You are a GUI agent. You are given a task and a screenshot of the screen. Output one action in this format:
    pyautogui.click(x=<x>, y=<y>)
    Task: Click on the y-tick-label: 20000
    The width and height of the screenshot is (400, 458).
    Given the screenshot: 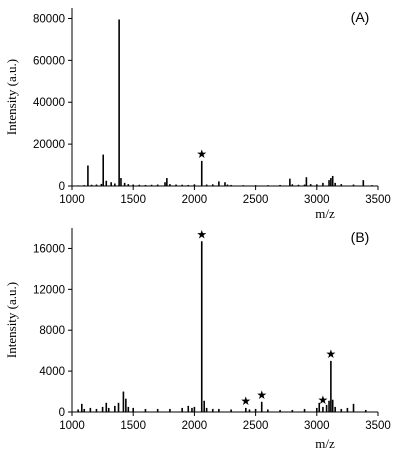 What is the action you would take?
    pyautogui.click(x=49, y=145)
    